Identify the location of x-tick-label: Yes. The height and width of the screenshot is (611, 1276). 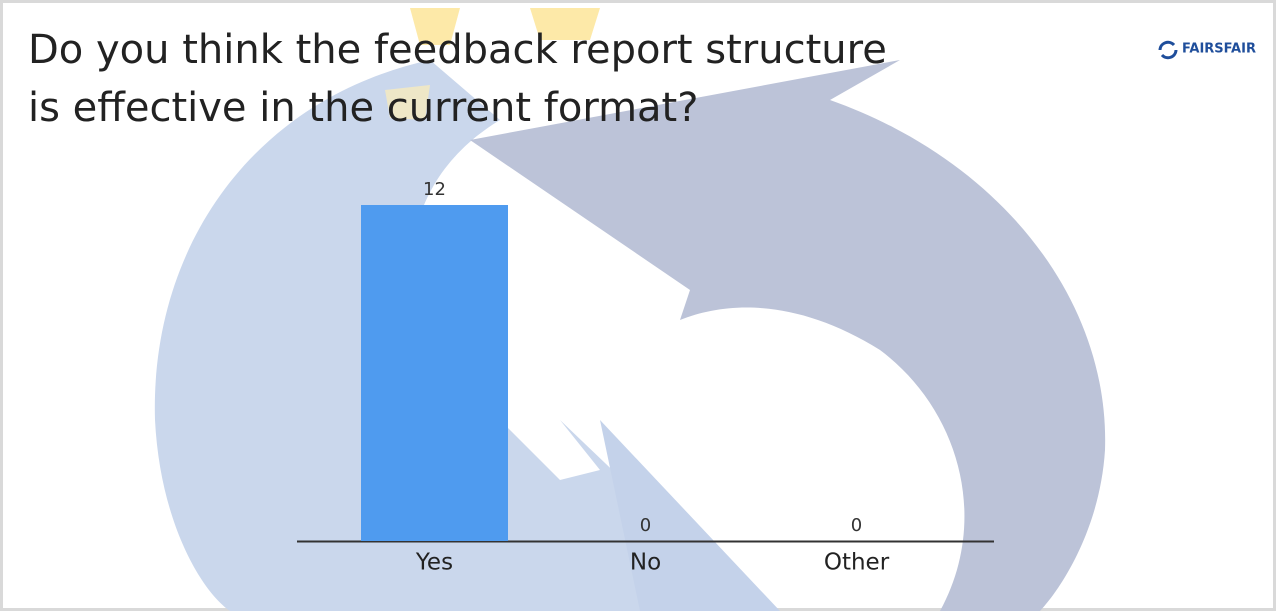
(434, 563).